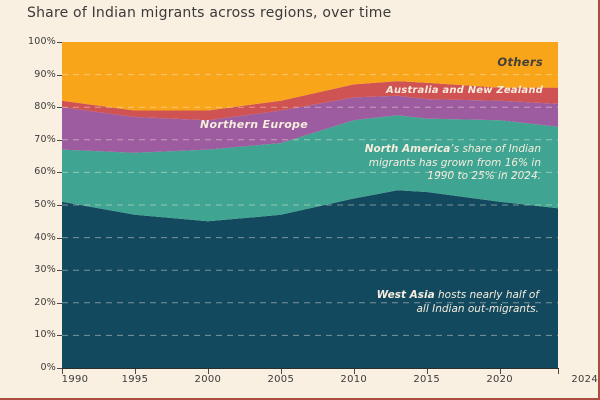 This screenshot has width=600, height=400. What do you see at coordinates (45, 74) in the screenshot?
I see `y-axis-label: 90%` at bounding box center [45, 74].